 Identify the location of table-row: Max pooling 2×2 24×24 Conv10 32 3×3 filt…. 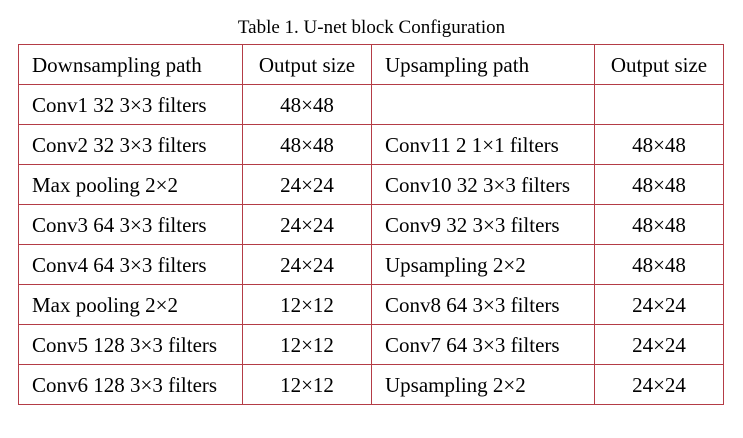
(371, 184).